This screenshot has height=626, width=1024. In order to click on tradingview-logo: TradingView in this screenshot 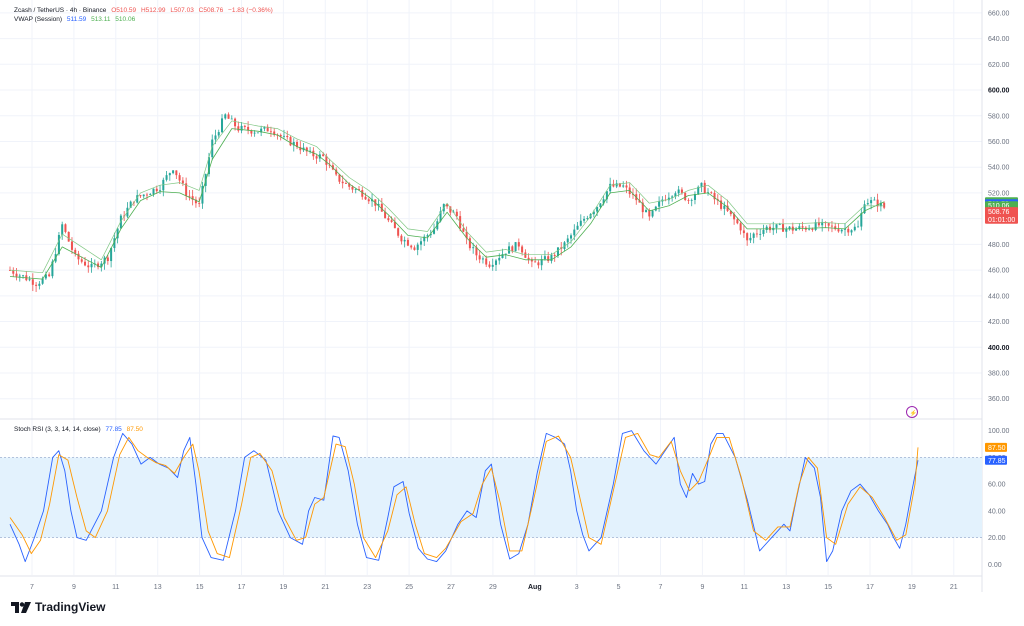, I will do `click(58, 607)`.